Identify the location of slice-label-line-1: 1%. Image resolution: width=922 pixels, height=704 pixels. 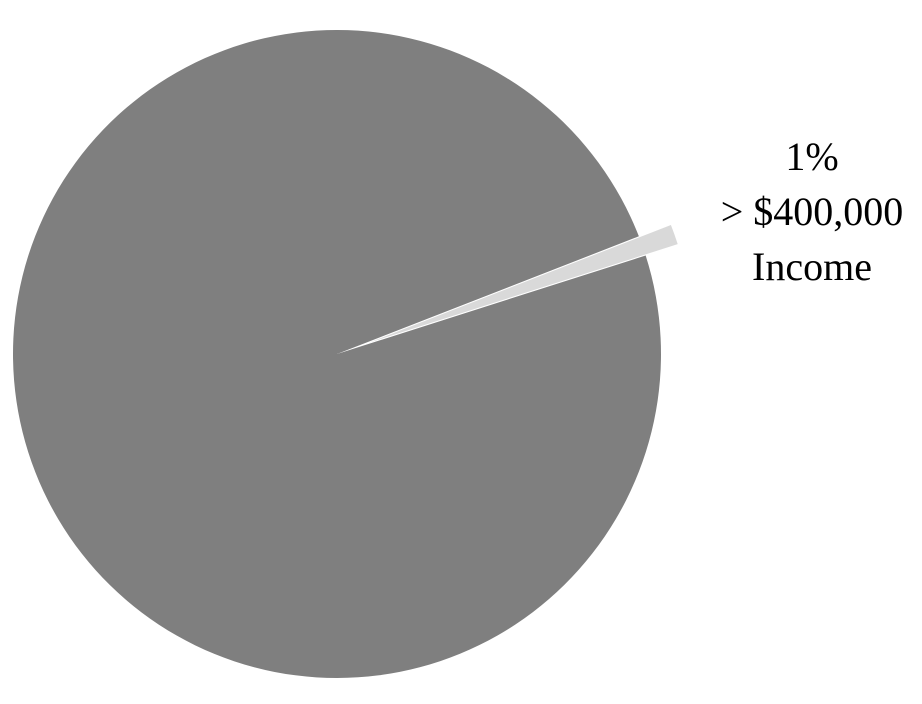
(811, 156).